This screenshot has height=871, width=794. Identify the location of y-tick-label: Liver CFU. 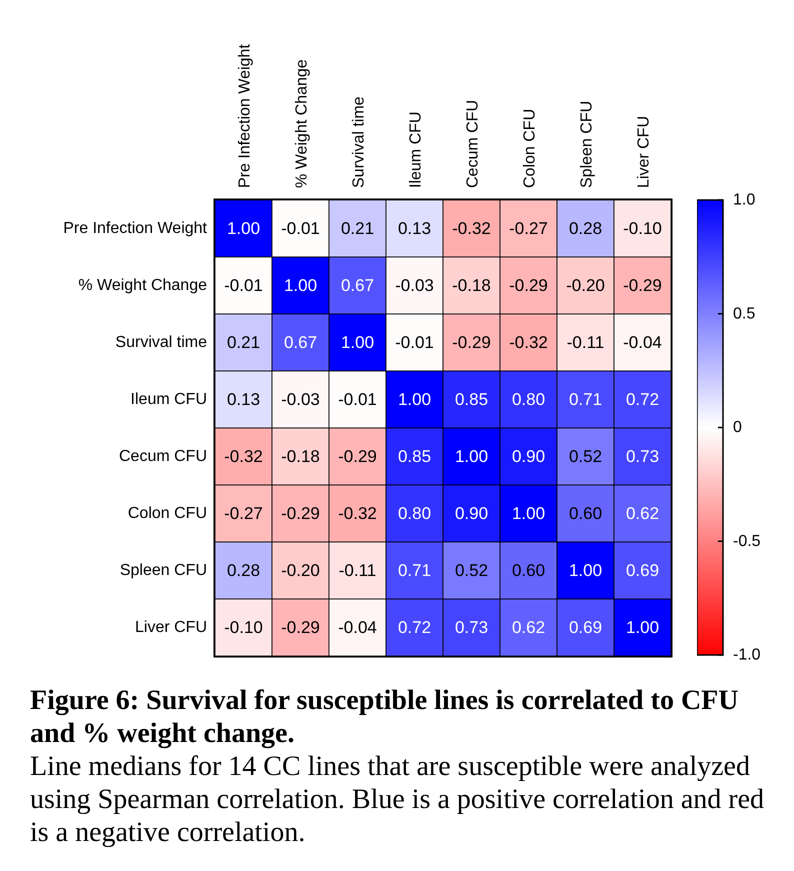
(170, 627).